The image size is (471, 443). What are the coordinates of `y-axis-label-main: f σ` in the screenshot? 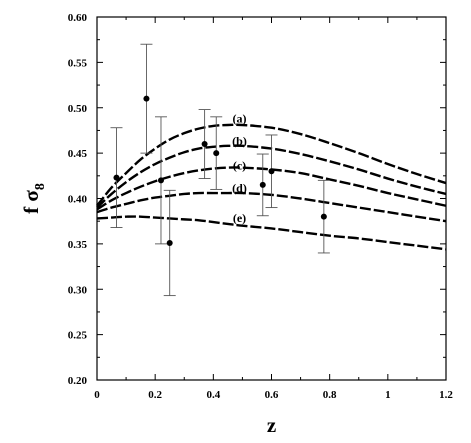 It's located at (31, 202).